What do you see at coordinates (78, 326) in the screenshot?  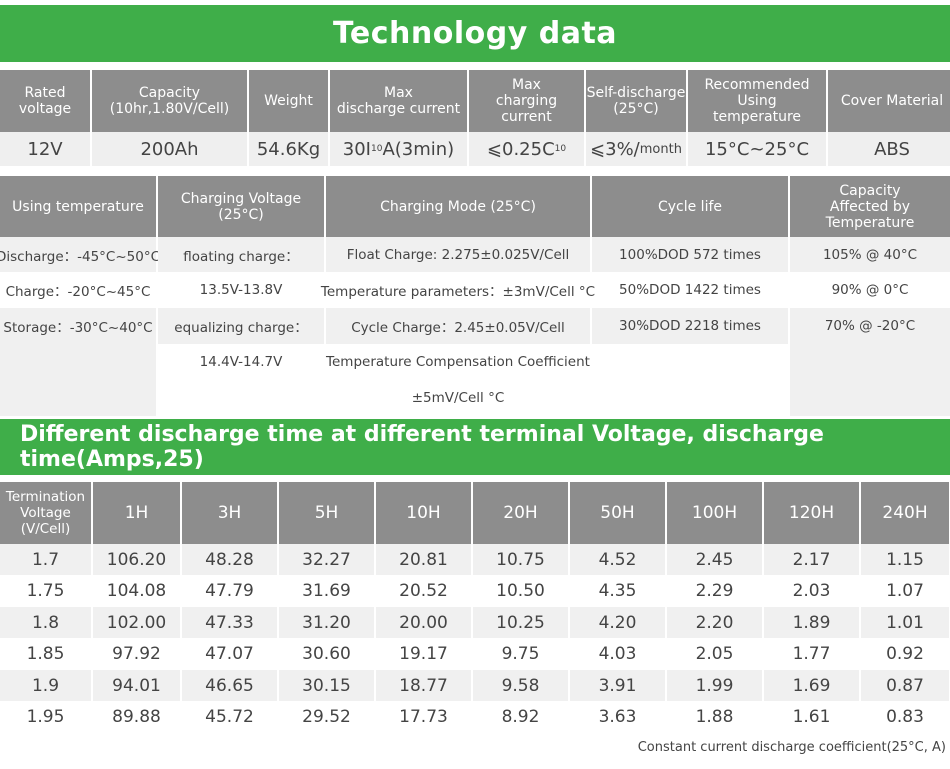 I see `spec-cell: Storage：-30°C~40°C` at bounding box center [78, 326].